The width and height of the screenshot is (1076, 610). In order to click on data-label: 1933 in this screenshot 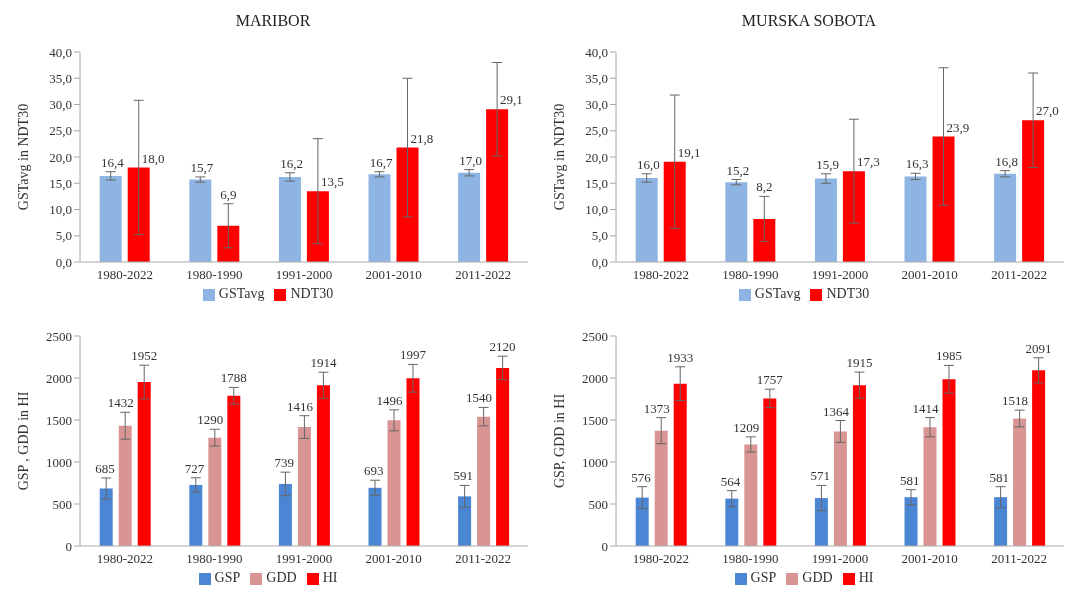, I will do `click(680, 357)`.